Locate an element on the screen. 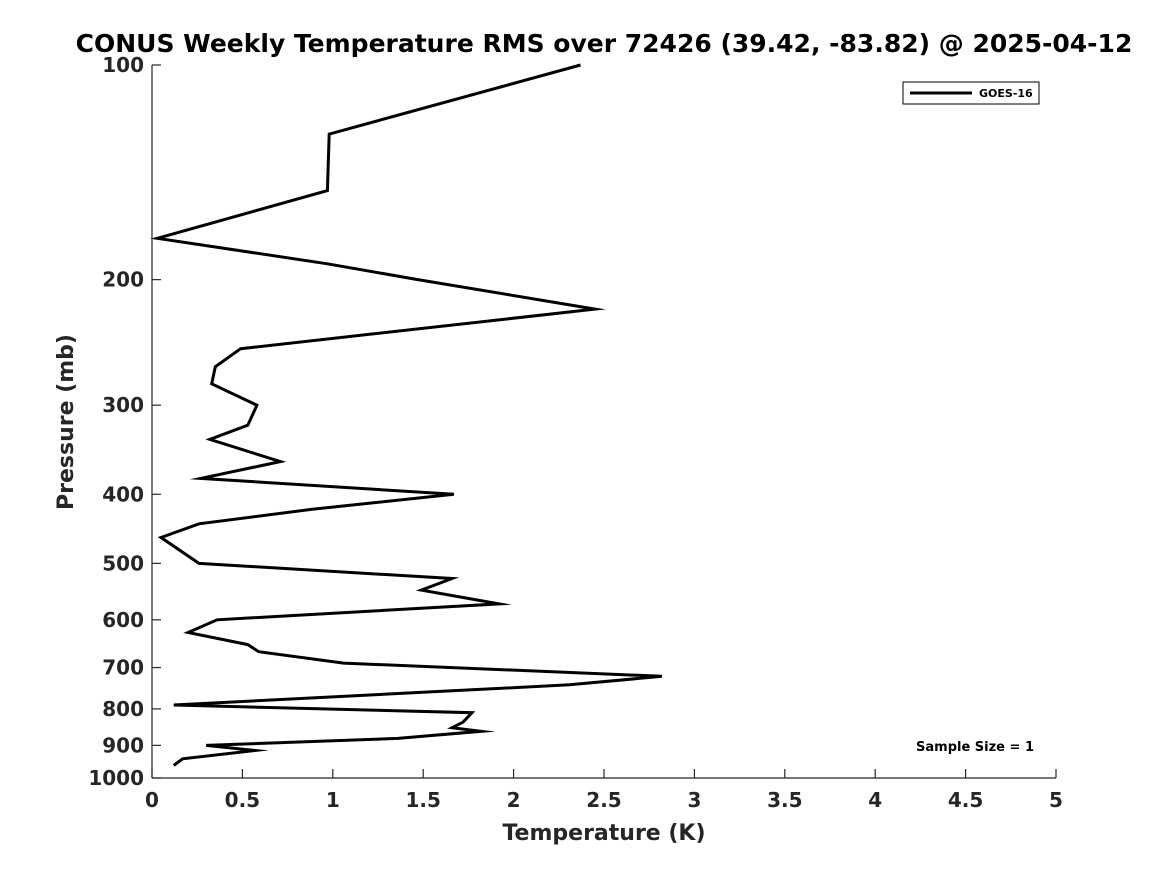 This screenshot has height=875, width=1167. x-axis-label: Temperature (K) is located at coordinates (603, 833).